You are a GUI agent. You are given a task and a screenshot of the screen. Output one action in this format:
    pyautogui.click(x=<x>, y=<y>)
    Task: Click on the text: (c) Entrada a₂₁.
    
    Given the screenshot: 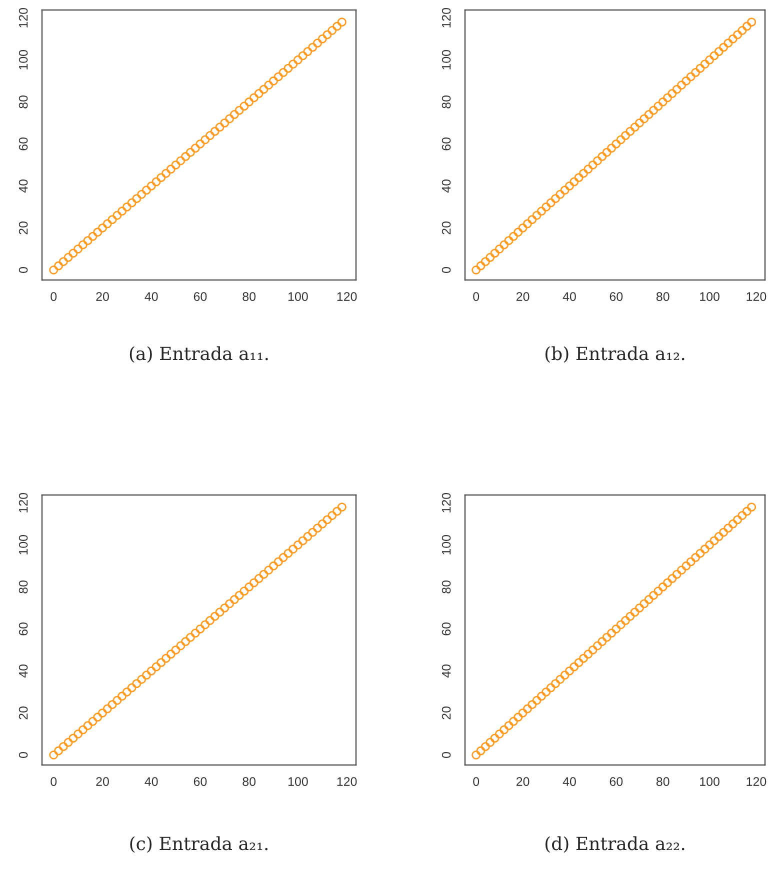 What is the action you would take?
    pyautogui.click(x=199, y=844)
    